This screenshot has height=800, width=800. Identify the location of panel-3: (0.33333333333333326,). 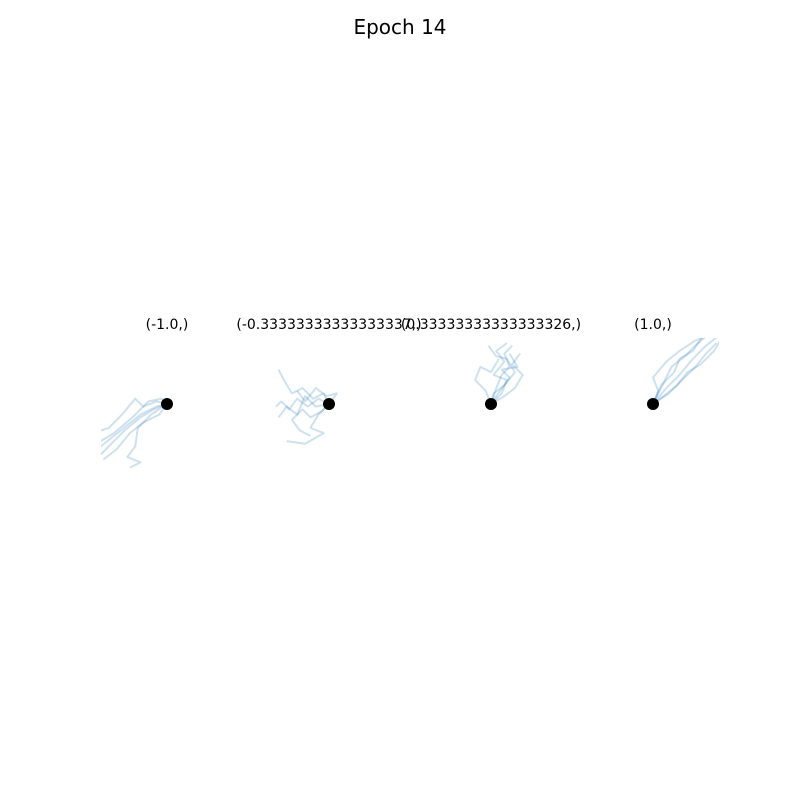
(491, 363).